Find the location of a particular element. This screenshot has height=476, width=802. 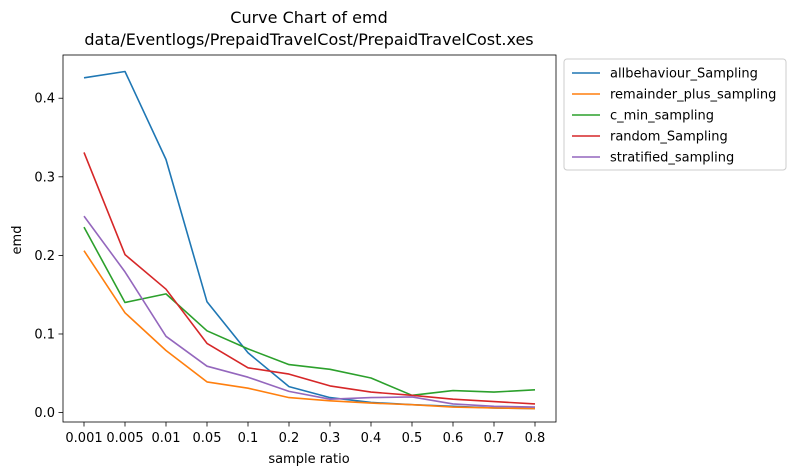

legend-box is located at coordinates (675, 114).